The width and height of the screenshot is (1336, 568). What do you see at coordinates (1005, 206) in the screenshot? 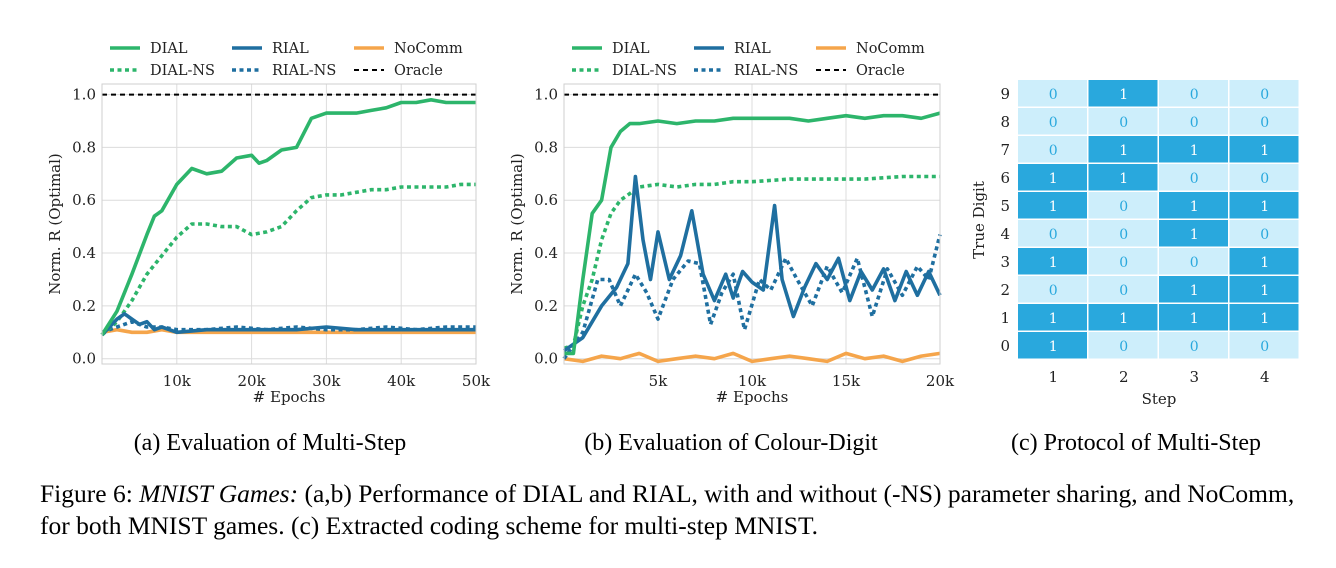
I see `row-label: 5` at bounding box center [1005, 206].